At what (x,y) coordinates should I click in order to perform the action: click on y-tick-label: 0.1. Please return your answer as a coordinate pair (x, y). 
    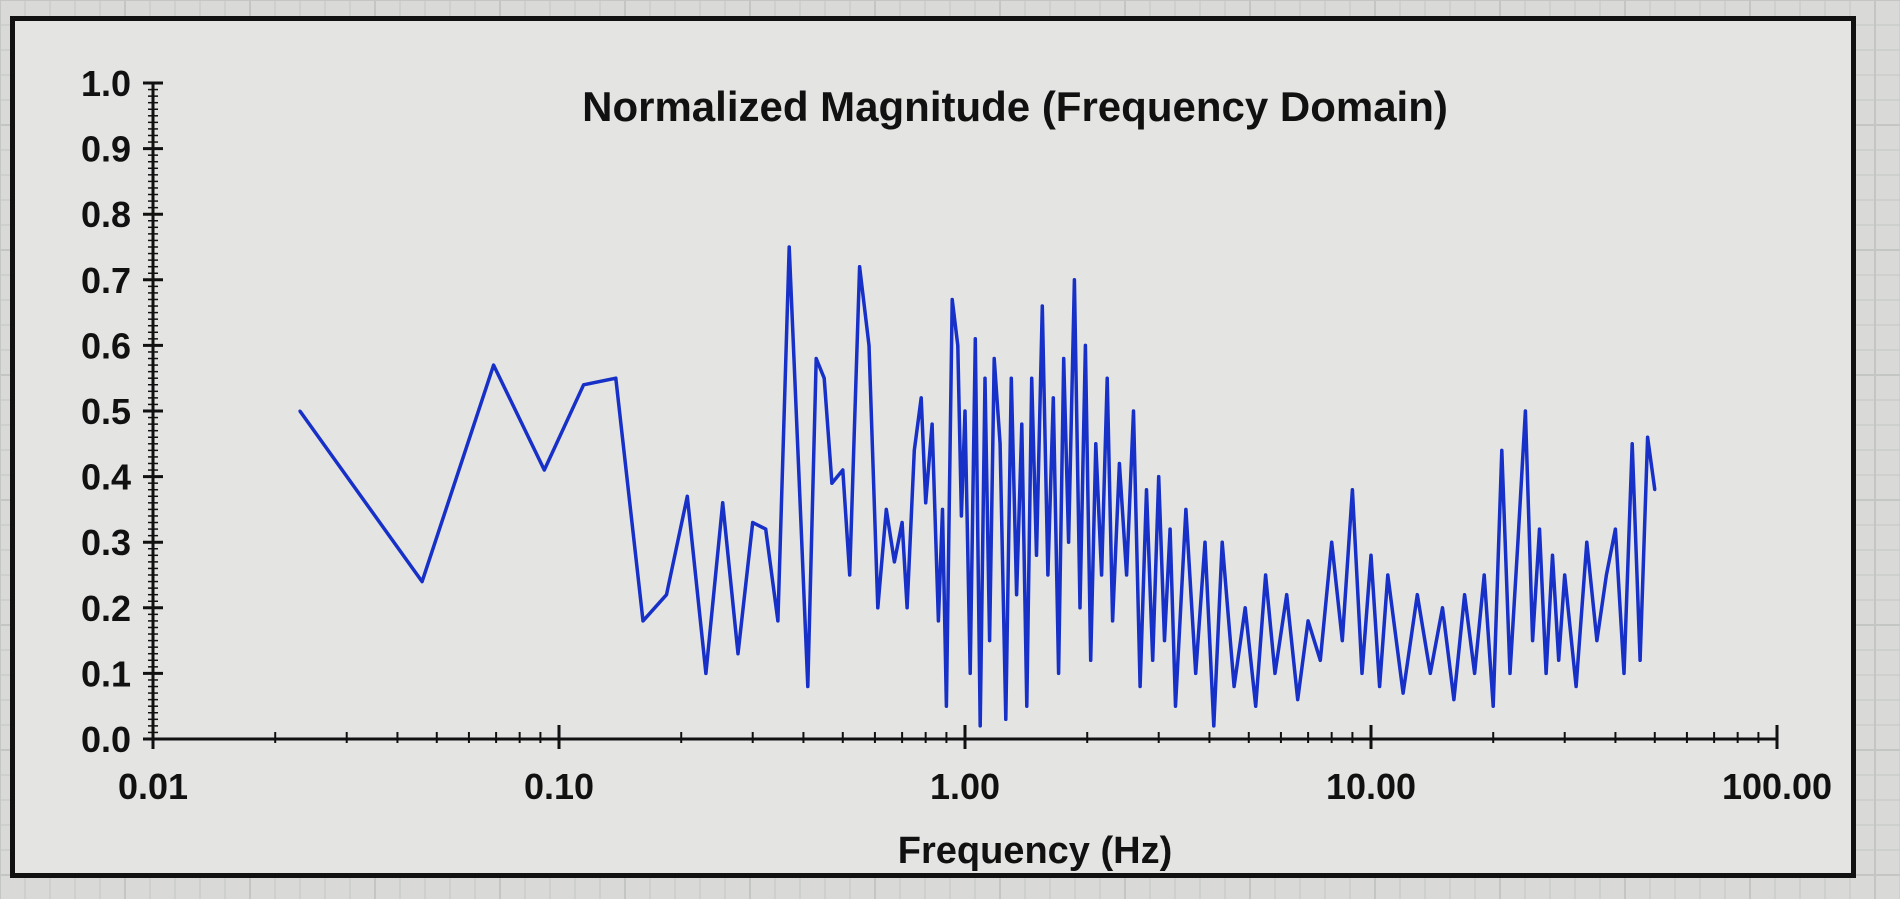
    Looking at the image, I should click on (106, 673).